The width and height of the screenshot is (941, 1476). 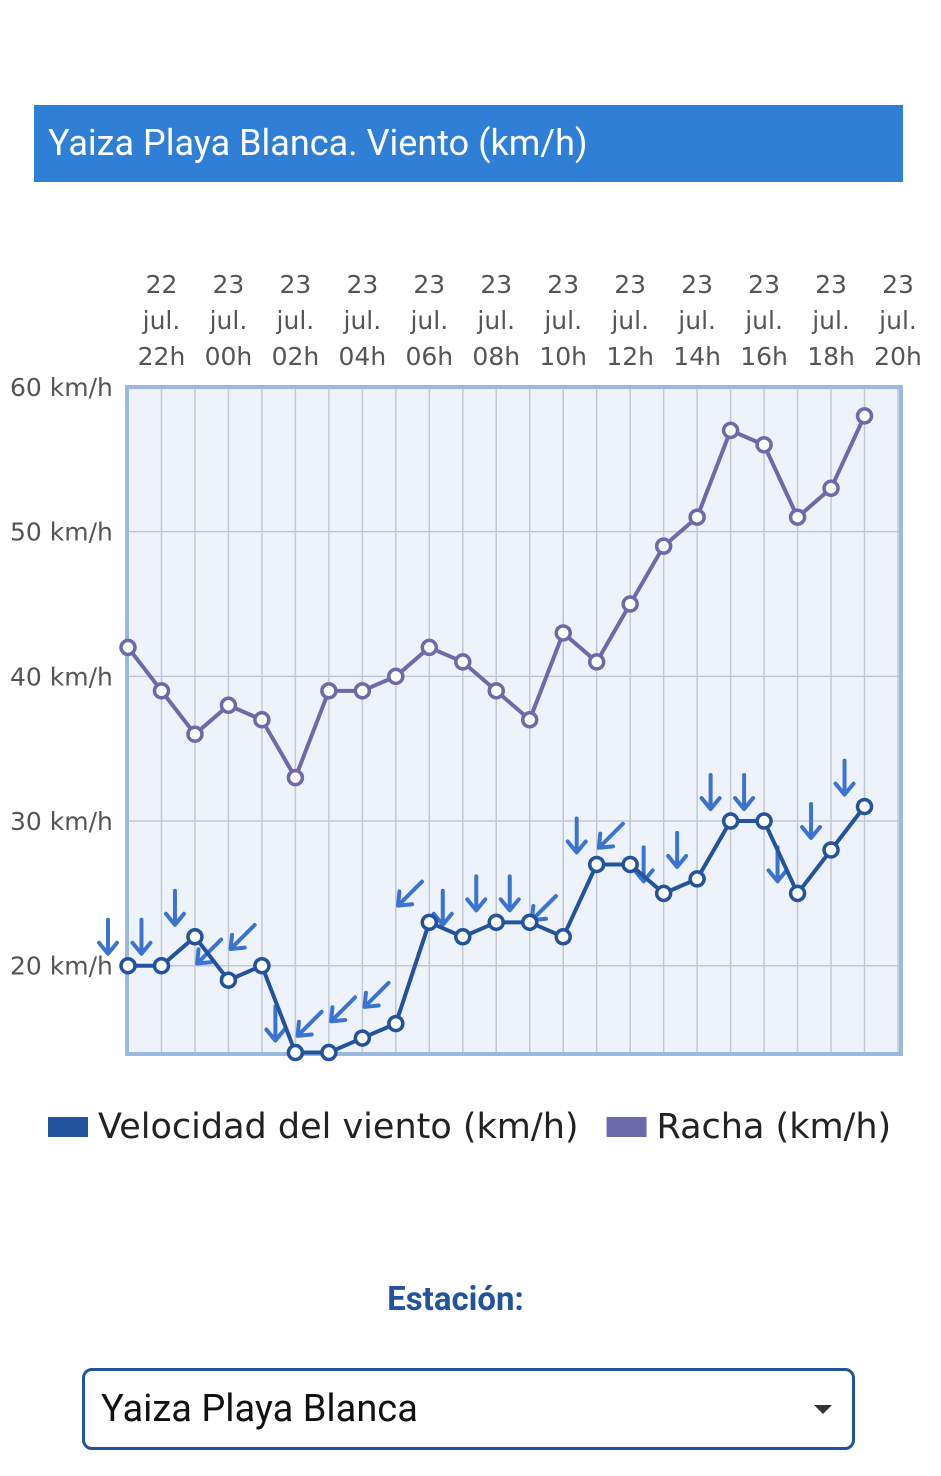 What do you see at coordinates (764, 320) in the screenshot?
I see `x-tick-label: 23 jul. 16h` at bounding box center [764, 320].